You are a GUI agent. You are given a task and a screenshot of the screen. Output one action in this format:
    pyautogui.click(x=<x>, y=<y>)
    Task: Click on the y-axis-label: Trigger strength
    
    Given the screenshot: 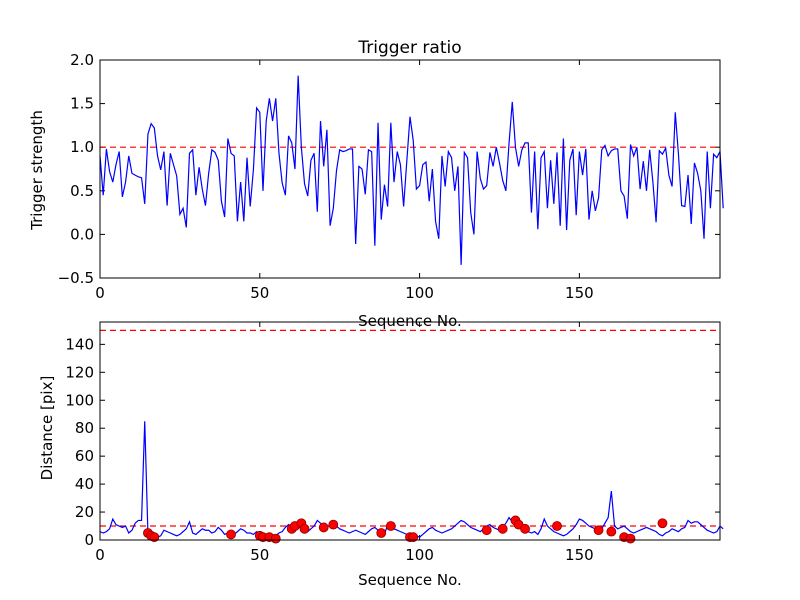 What is the action you would take?
    pyautogui.click(x=37, y=170)
    